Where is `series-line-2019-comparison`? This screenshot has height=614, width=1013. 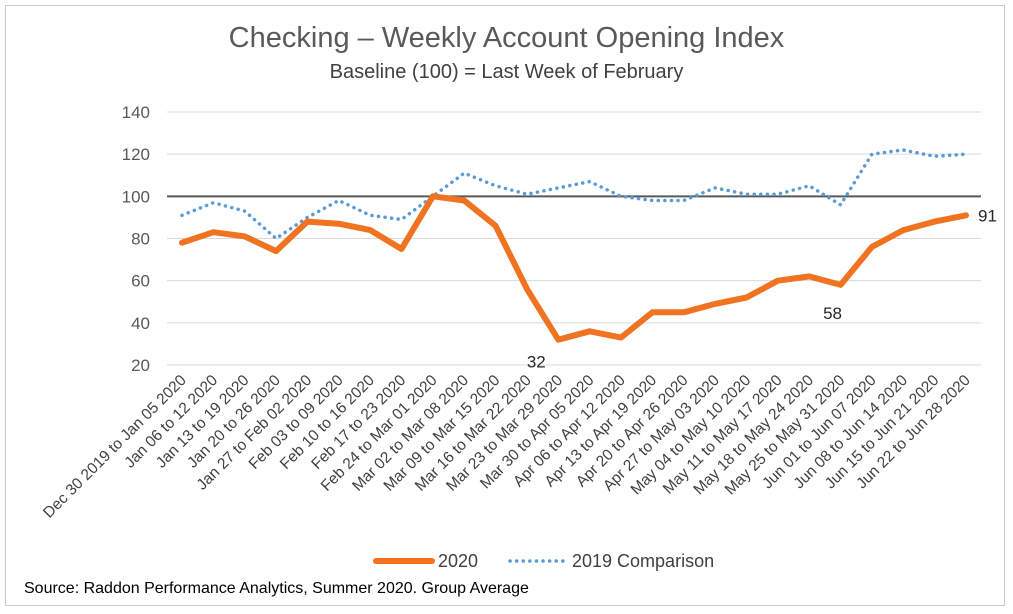 series-line-2019-comparison is located at coordinates (574, 194).